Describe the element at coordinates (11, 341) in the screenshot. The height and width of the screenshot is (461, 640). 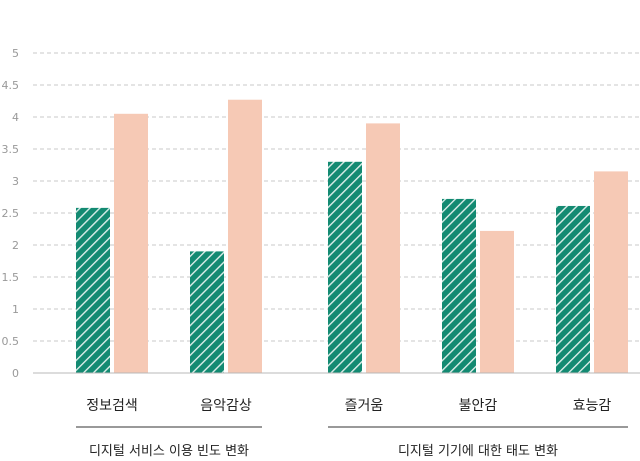
I see `y-tick-label: 0.5` at that location.